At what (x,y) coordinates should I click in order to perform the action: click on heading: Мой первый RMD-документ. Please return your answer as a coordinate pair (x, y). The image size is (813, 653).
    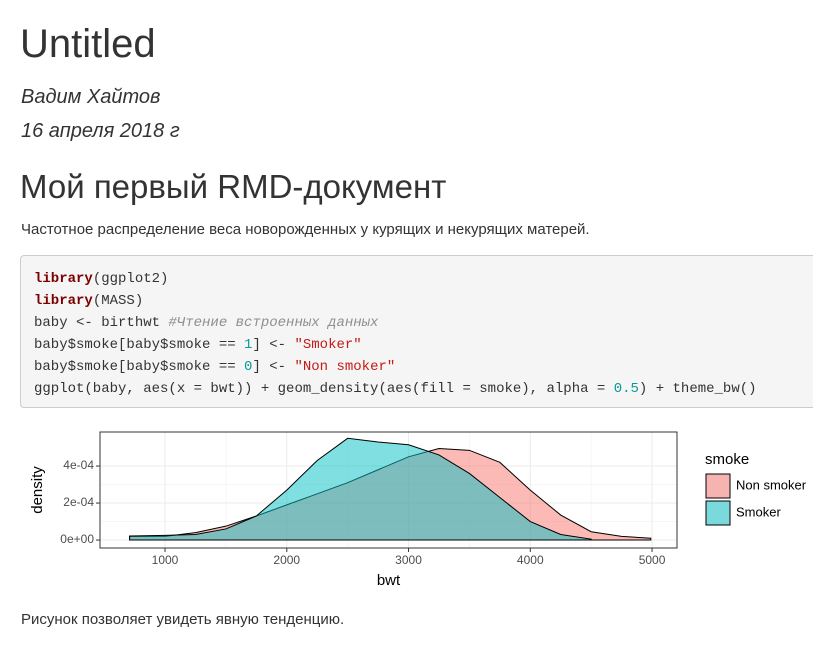
    Looking at the image, I should click on (233, 186).